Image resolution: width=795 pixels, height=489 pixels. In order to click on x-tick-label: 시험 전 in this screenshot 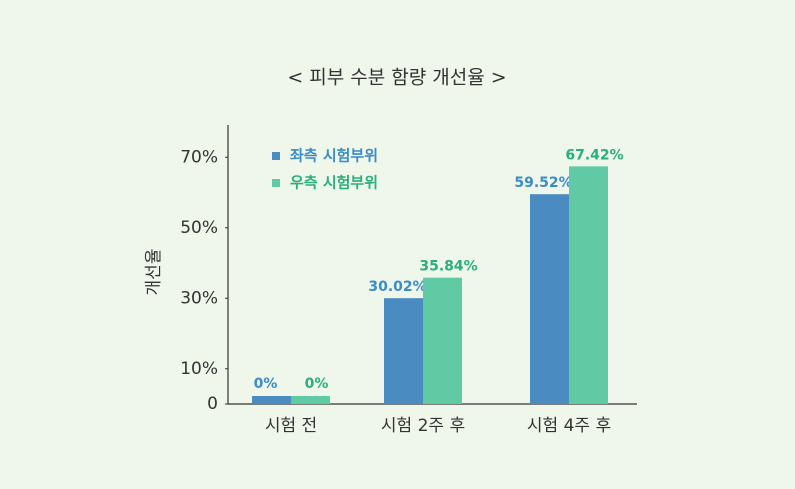, I will do `click(291, 426)`.